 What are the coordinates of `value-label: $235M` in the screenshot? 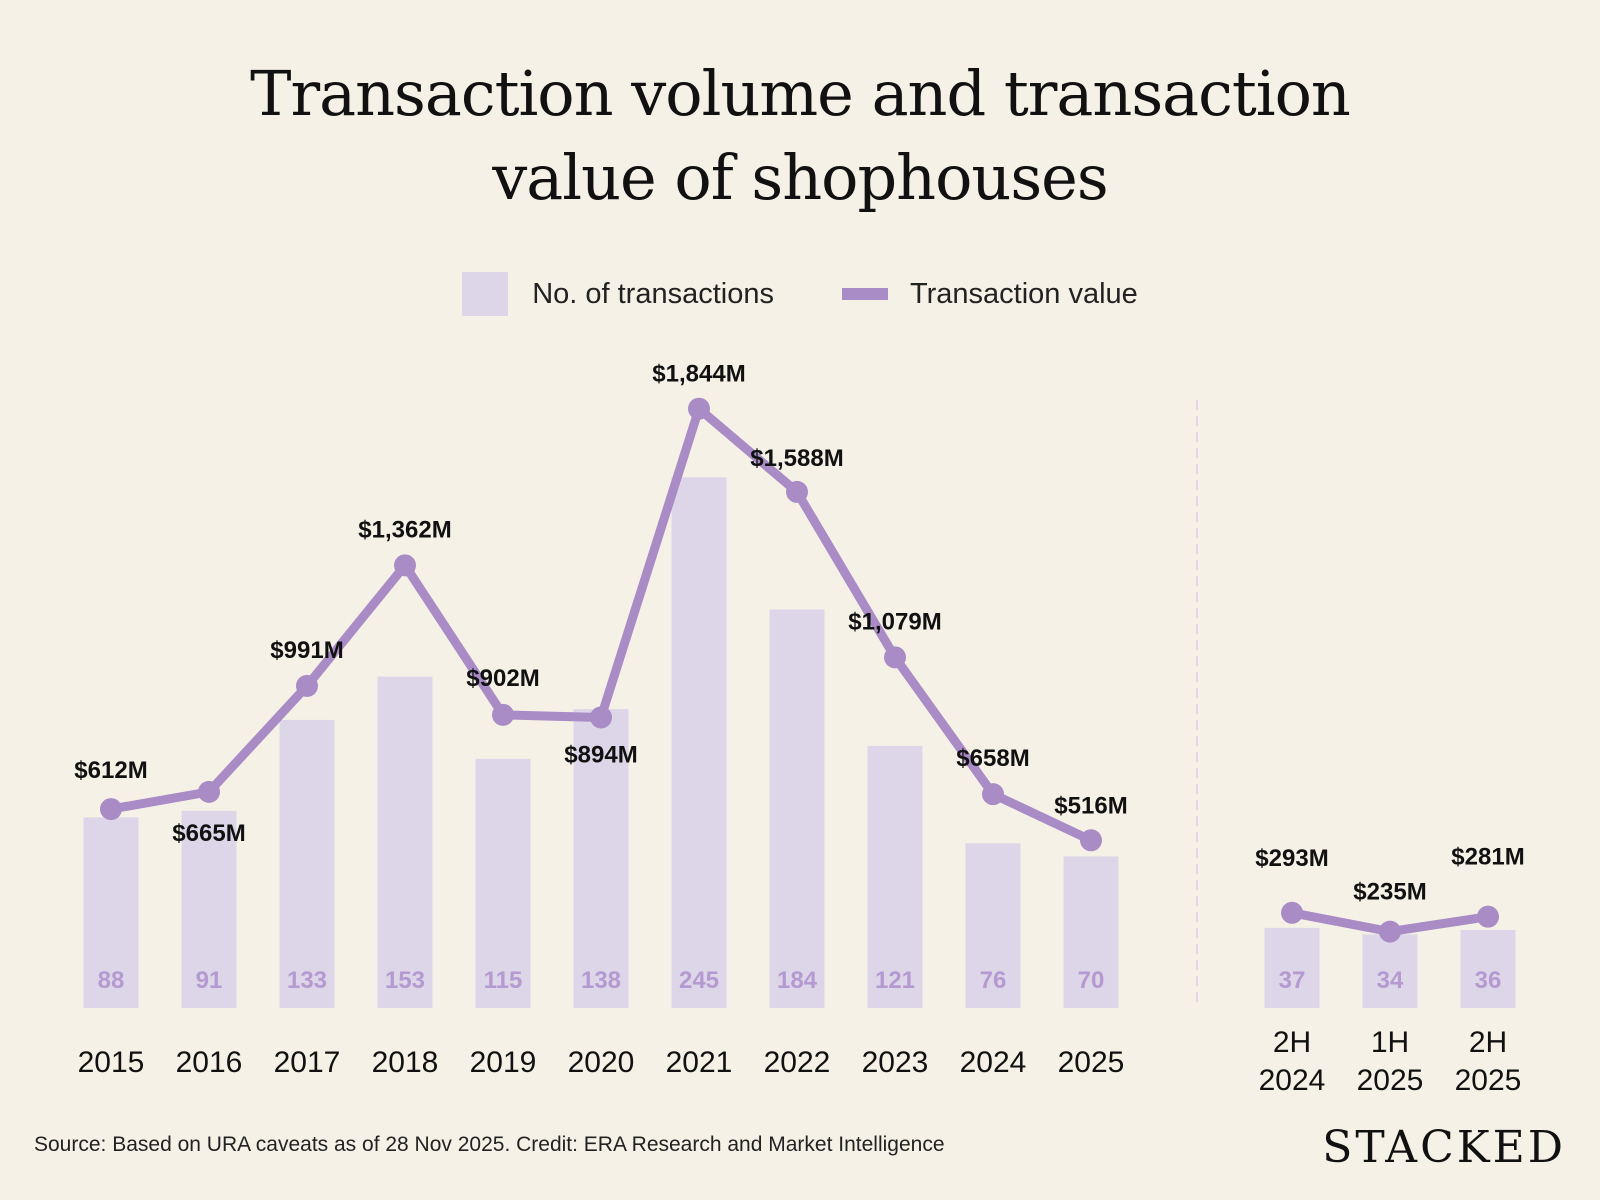 It's located at (1389, 892).